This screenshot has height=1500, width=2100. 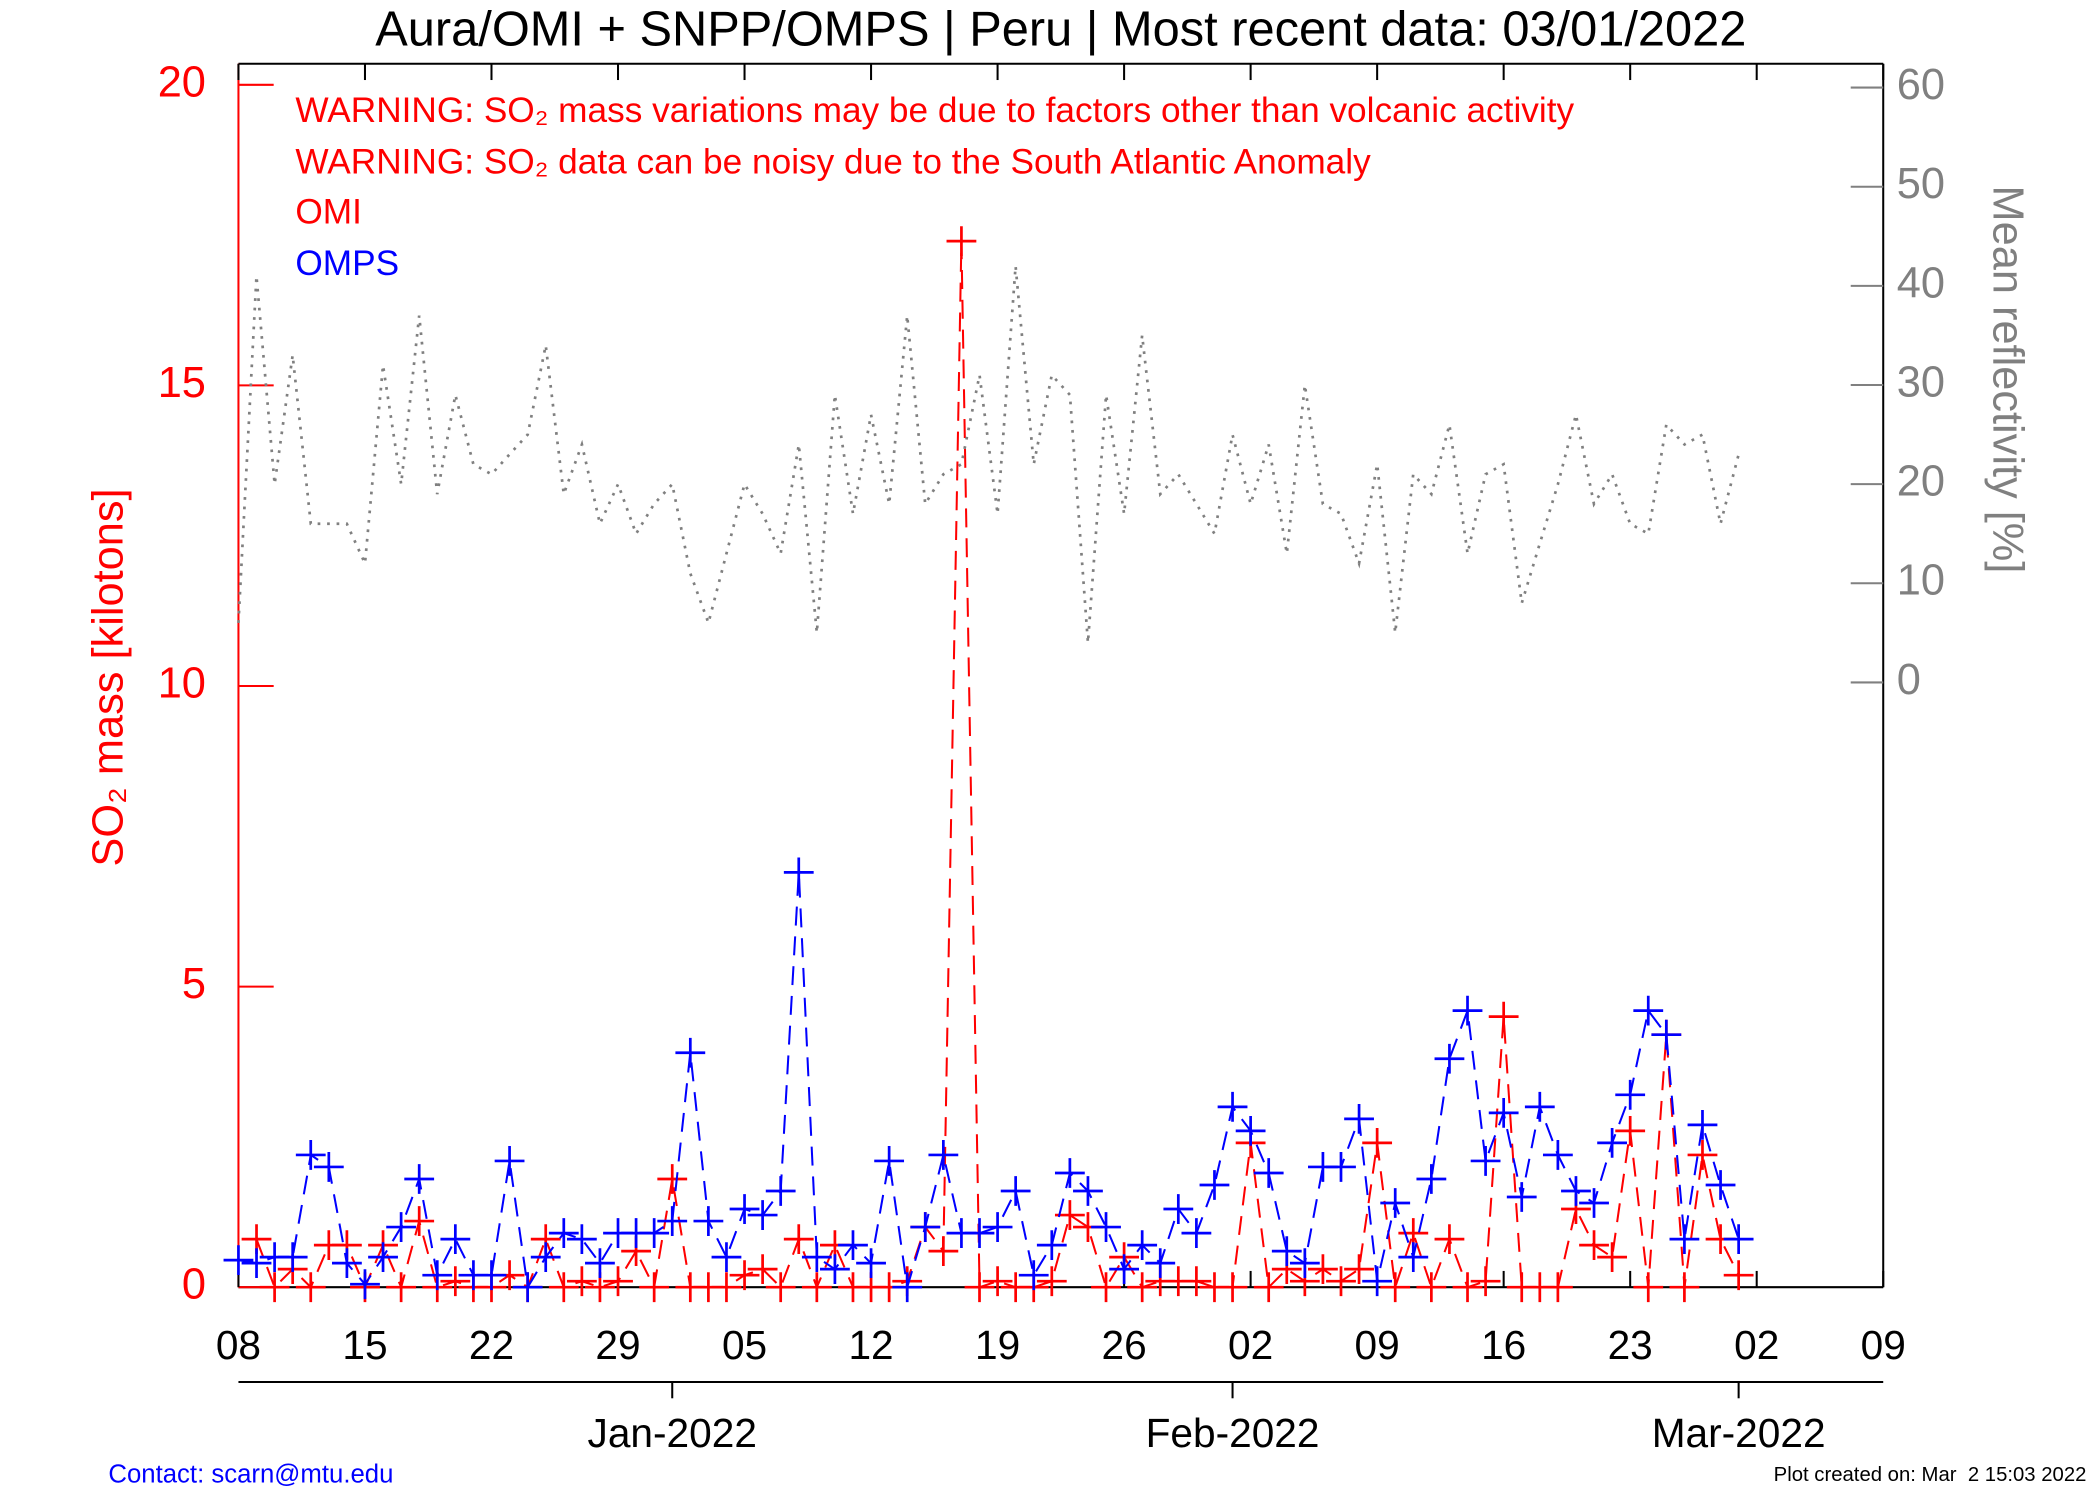 I want to click on x-tick-label: 15, so click(x=364, y=1345).